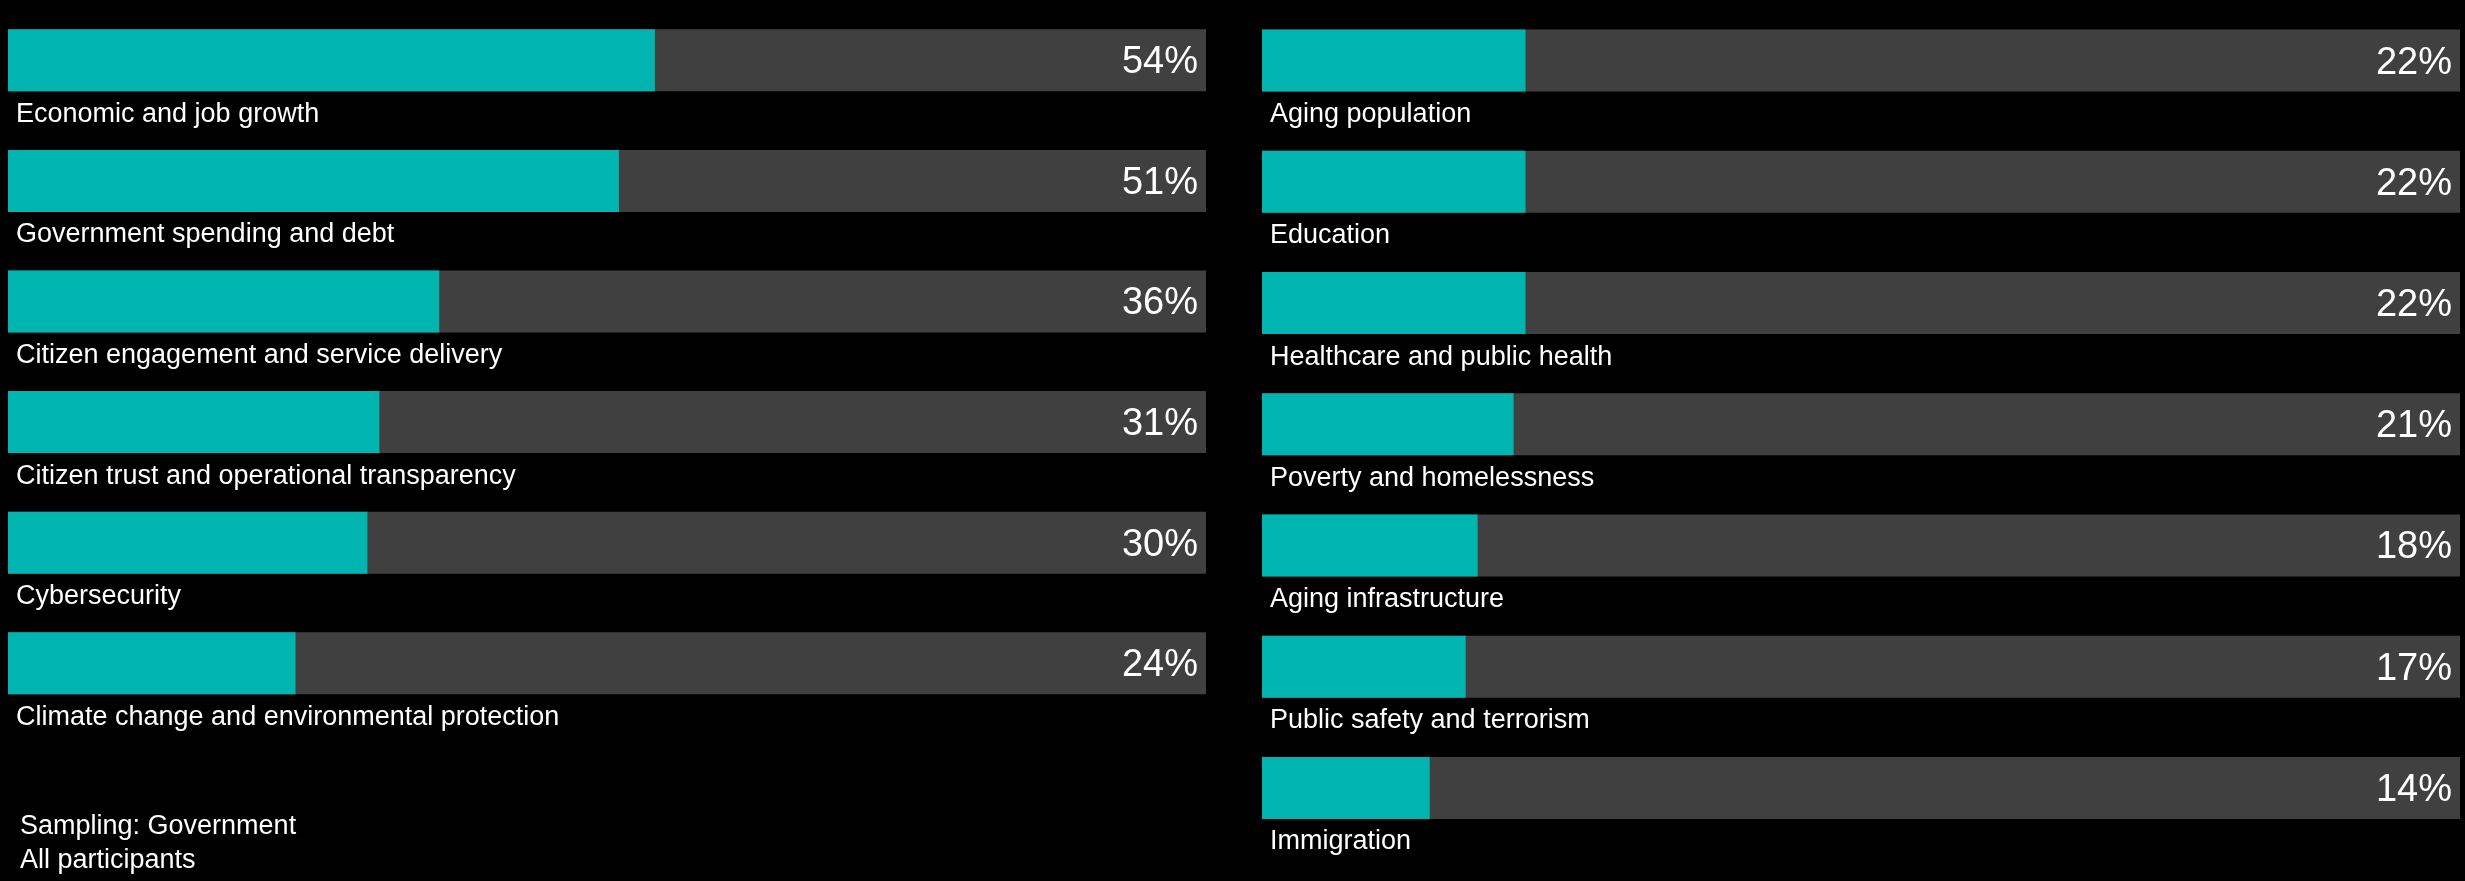  I want to click on y-tick-label: Healthcare and public health, so click(1441, 355).